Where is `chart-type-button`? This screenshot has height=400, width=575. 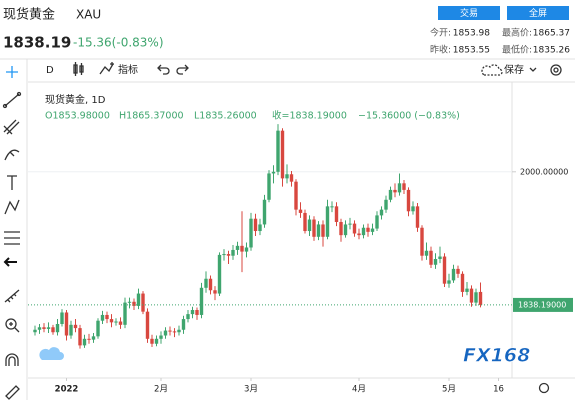 chart-type-button is located at coordinates (78, 69).